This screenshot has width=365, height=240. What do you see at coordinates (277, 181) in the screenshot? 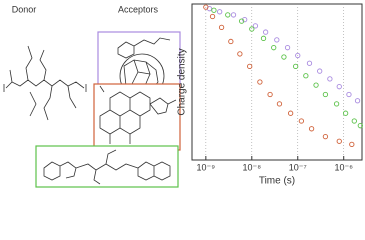
I see `x-axis-label: Time (s)` at bounding box center [277, 181].